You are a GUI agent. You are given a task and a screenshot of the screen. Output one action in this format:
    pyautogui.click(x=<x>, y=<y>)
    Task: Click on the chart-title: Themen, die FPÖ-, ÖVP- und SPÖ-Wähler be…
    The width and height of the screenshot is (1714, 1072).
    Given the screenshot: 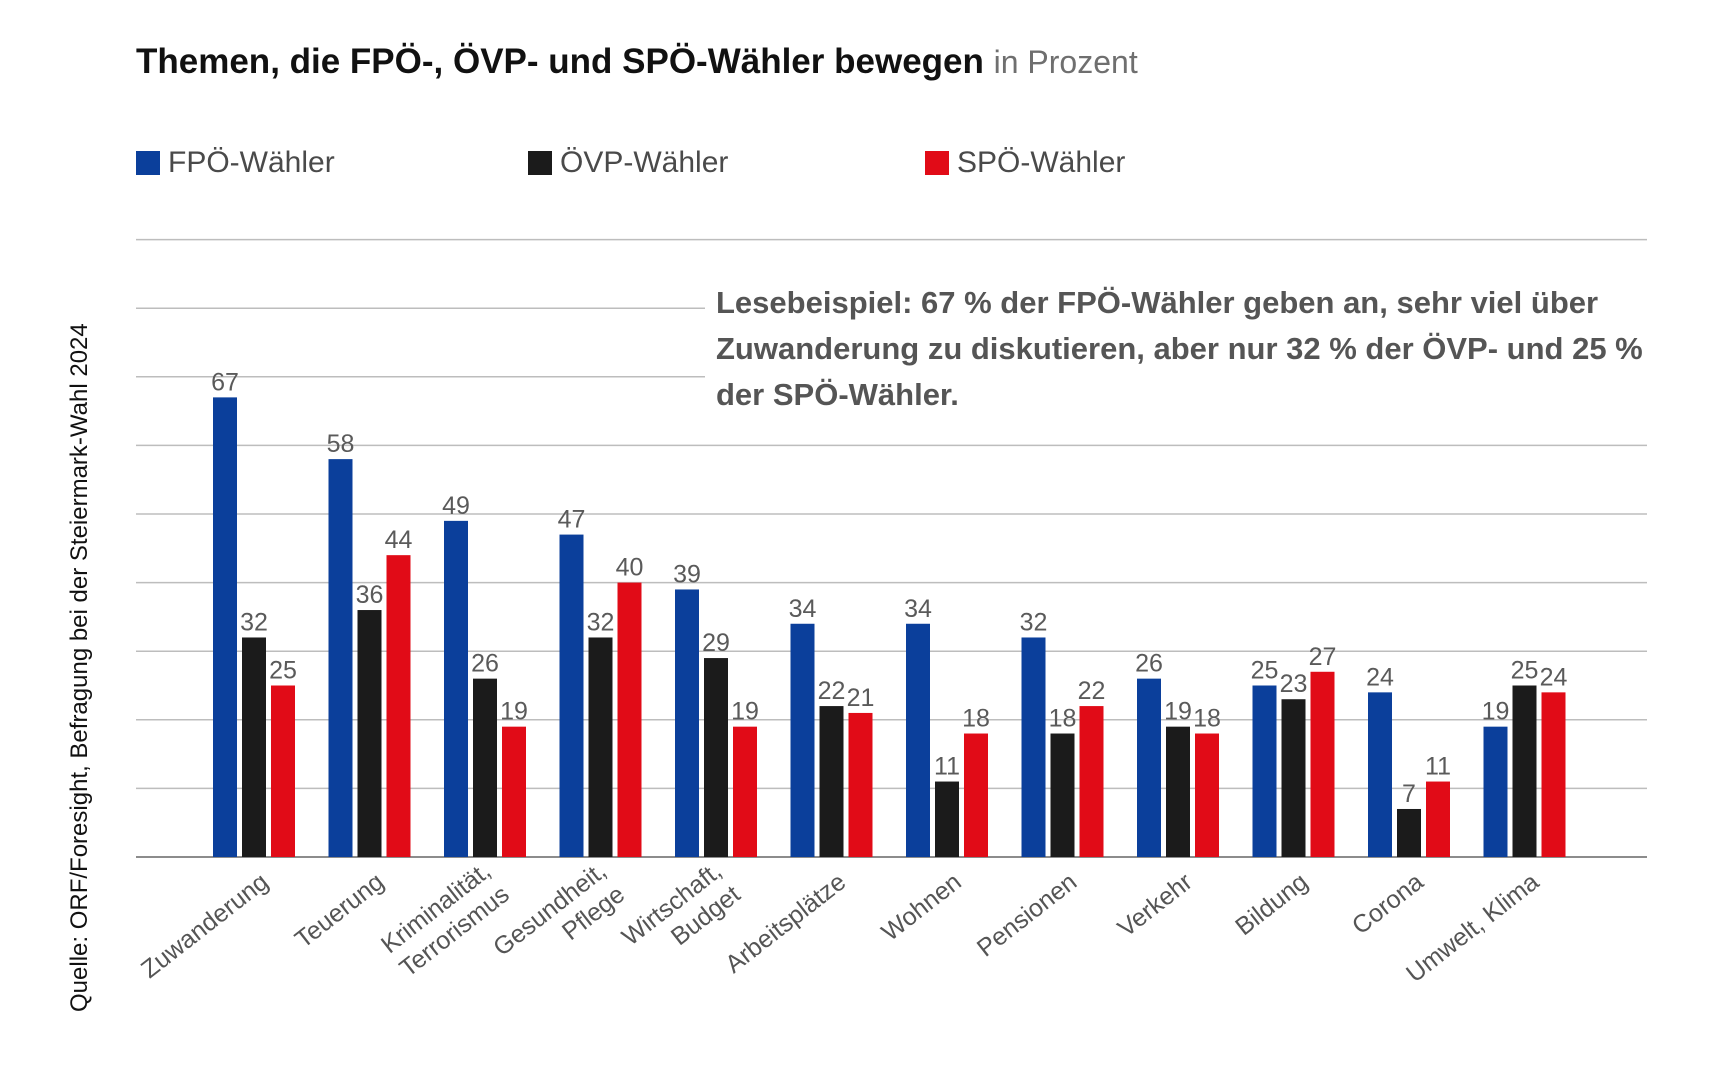 What is the action you would take?
    pyautogui.click(x=637, y=62)
    